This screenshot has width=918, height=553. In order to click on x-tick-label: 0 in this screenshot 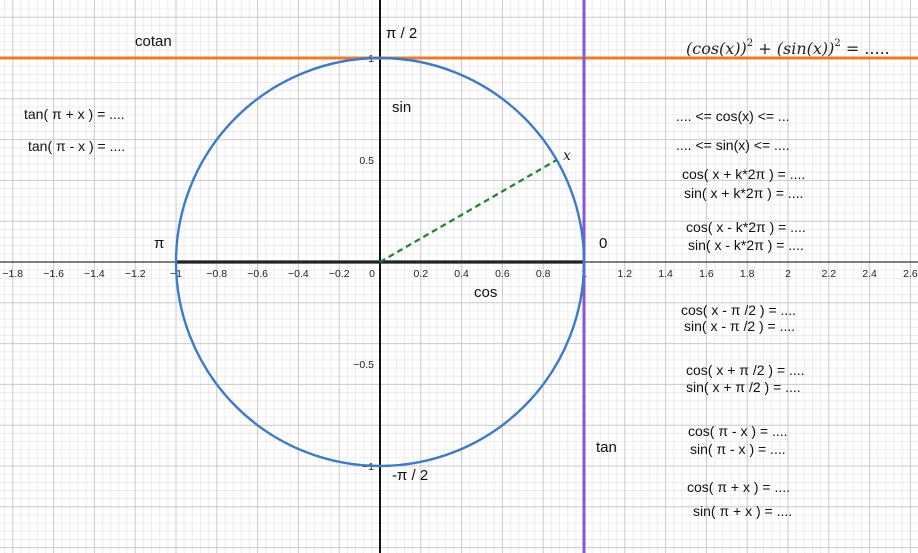, I will do `click(372, 274)`.